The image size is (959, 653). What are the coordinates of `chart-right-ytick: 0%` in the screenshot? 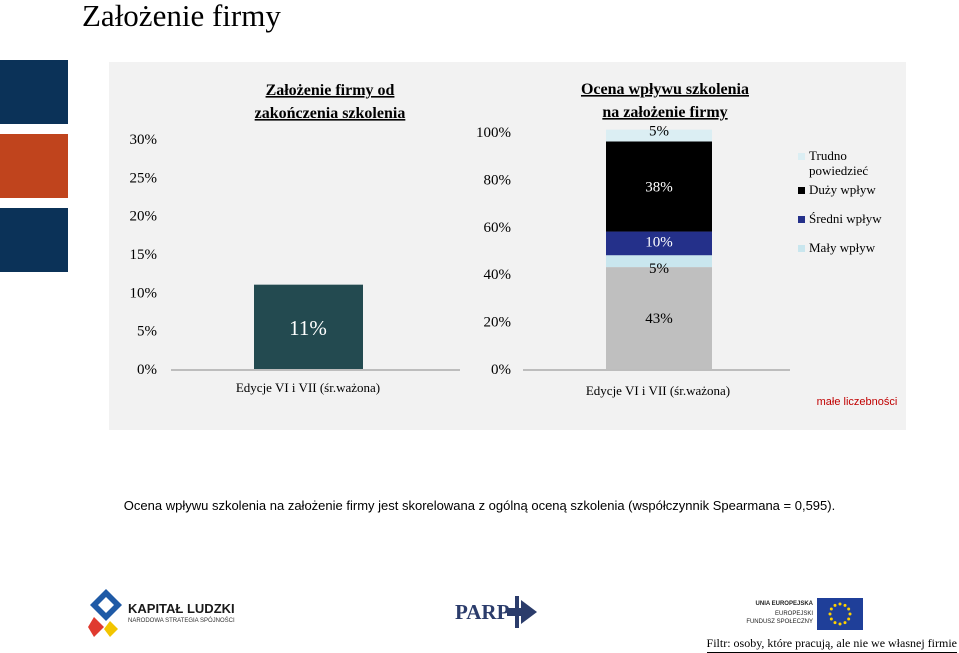 It's located at (501, 370).